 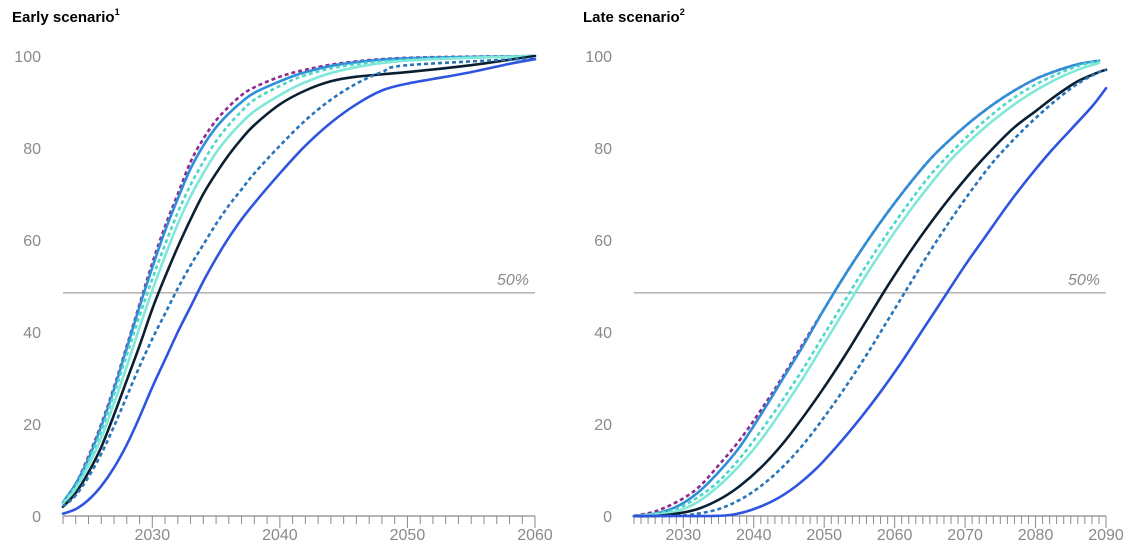 I want to click on late-scenario-title: Late scenario2, so click(x=634, y=16).